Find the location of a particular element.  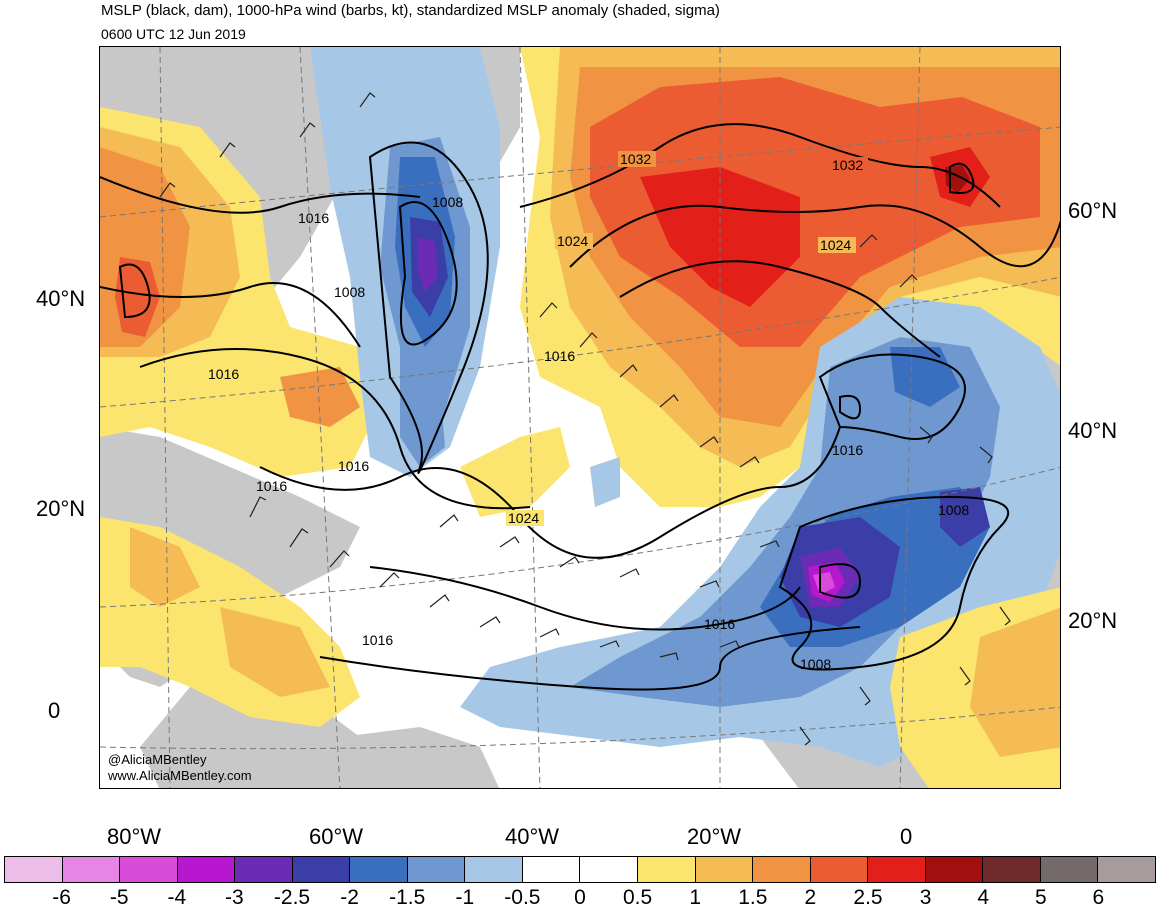

colorbar-tick-label: 0.5 is located at coordinates (637, 897).